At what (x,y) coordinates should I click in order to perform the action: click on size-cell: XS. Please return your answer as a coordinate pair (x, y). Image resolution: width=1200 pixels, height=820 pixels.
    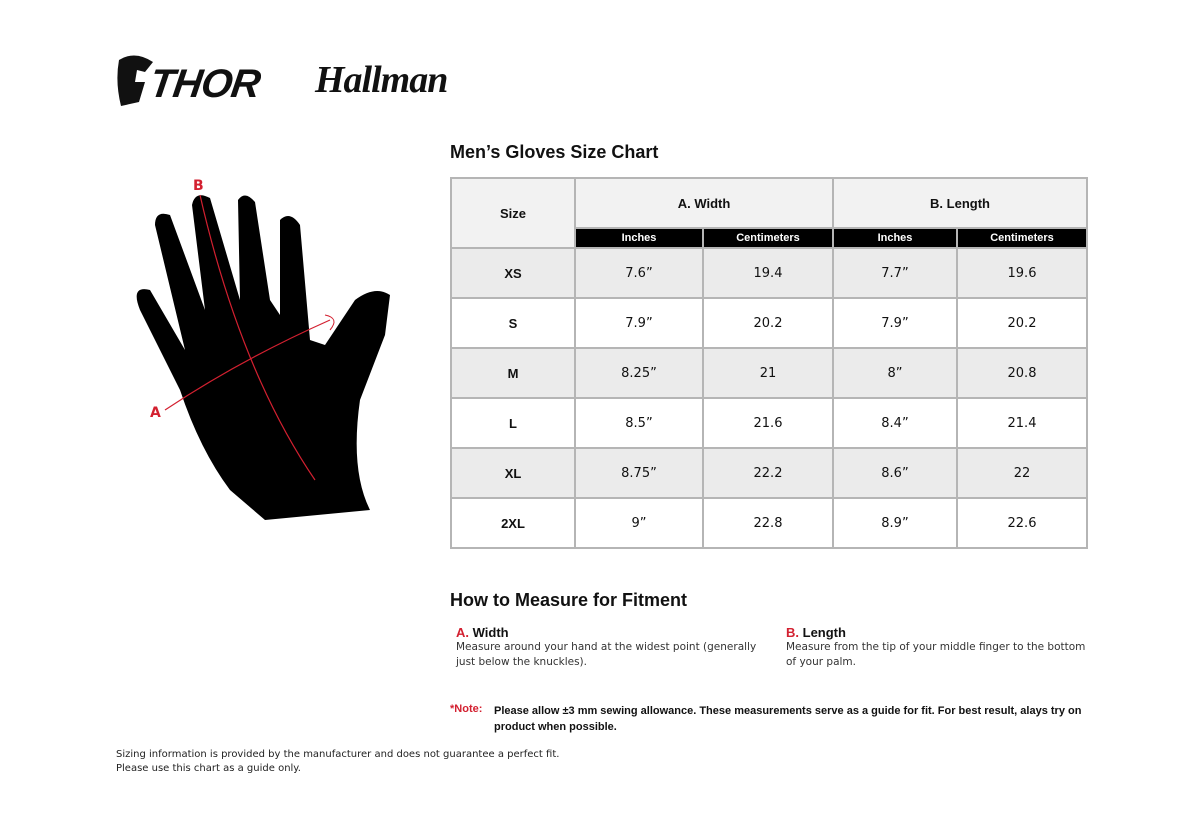
    Looking at the image, I should click on (513, 273).